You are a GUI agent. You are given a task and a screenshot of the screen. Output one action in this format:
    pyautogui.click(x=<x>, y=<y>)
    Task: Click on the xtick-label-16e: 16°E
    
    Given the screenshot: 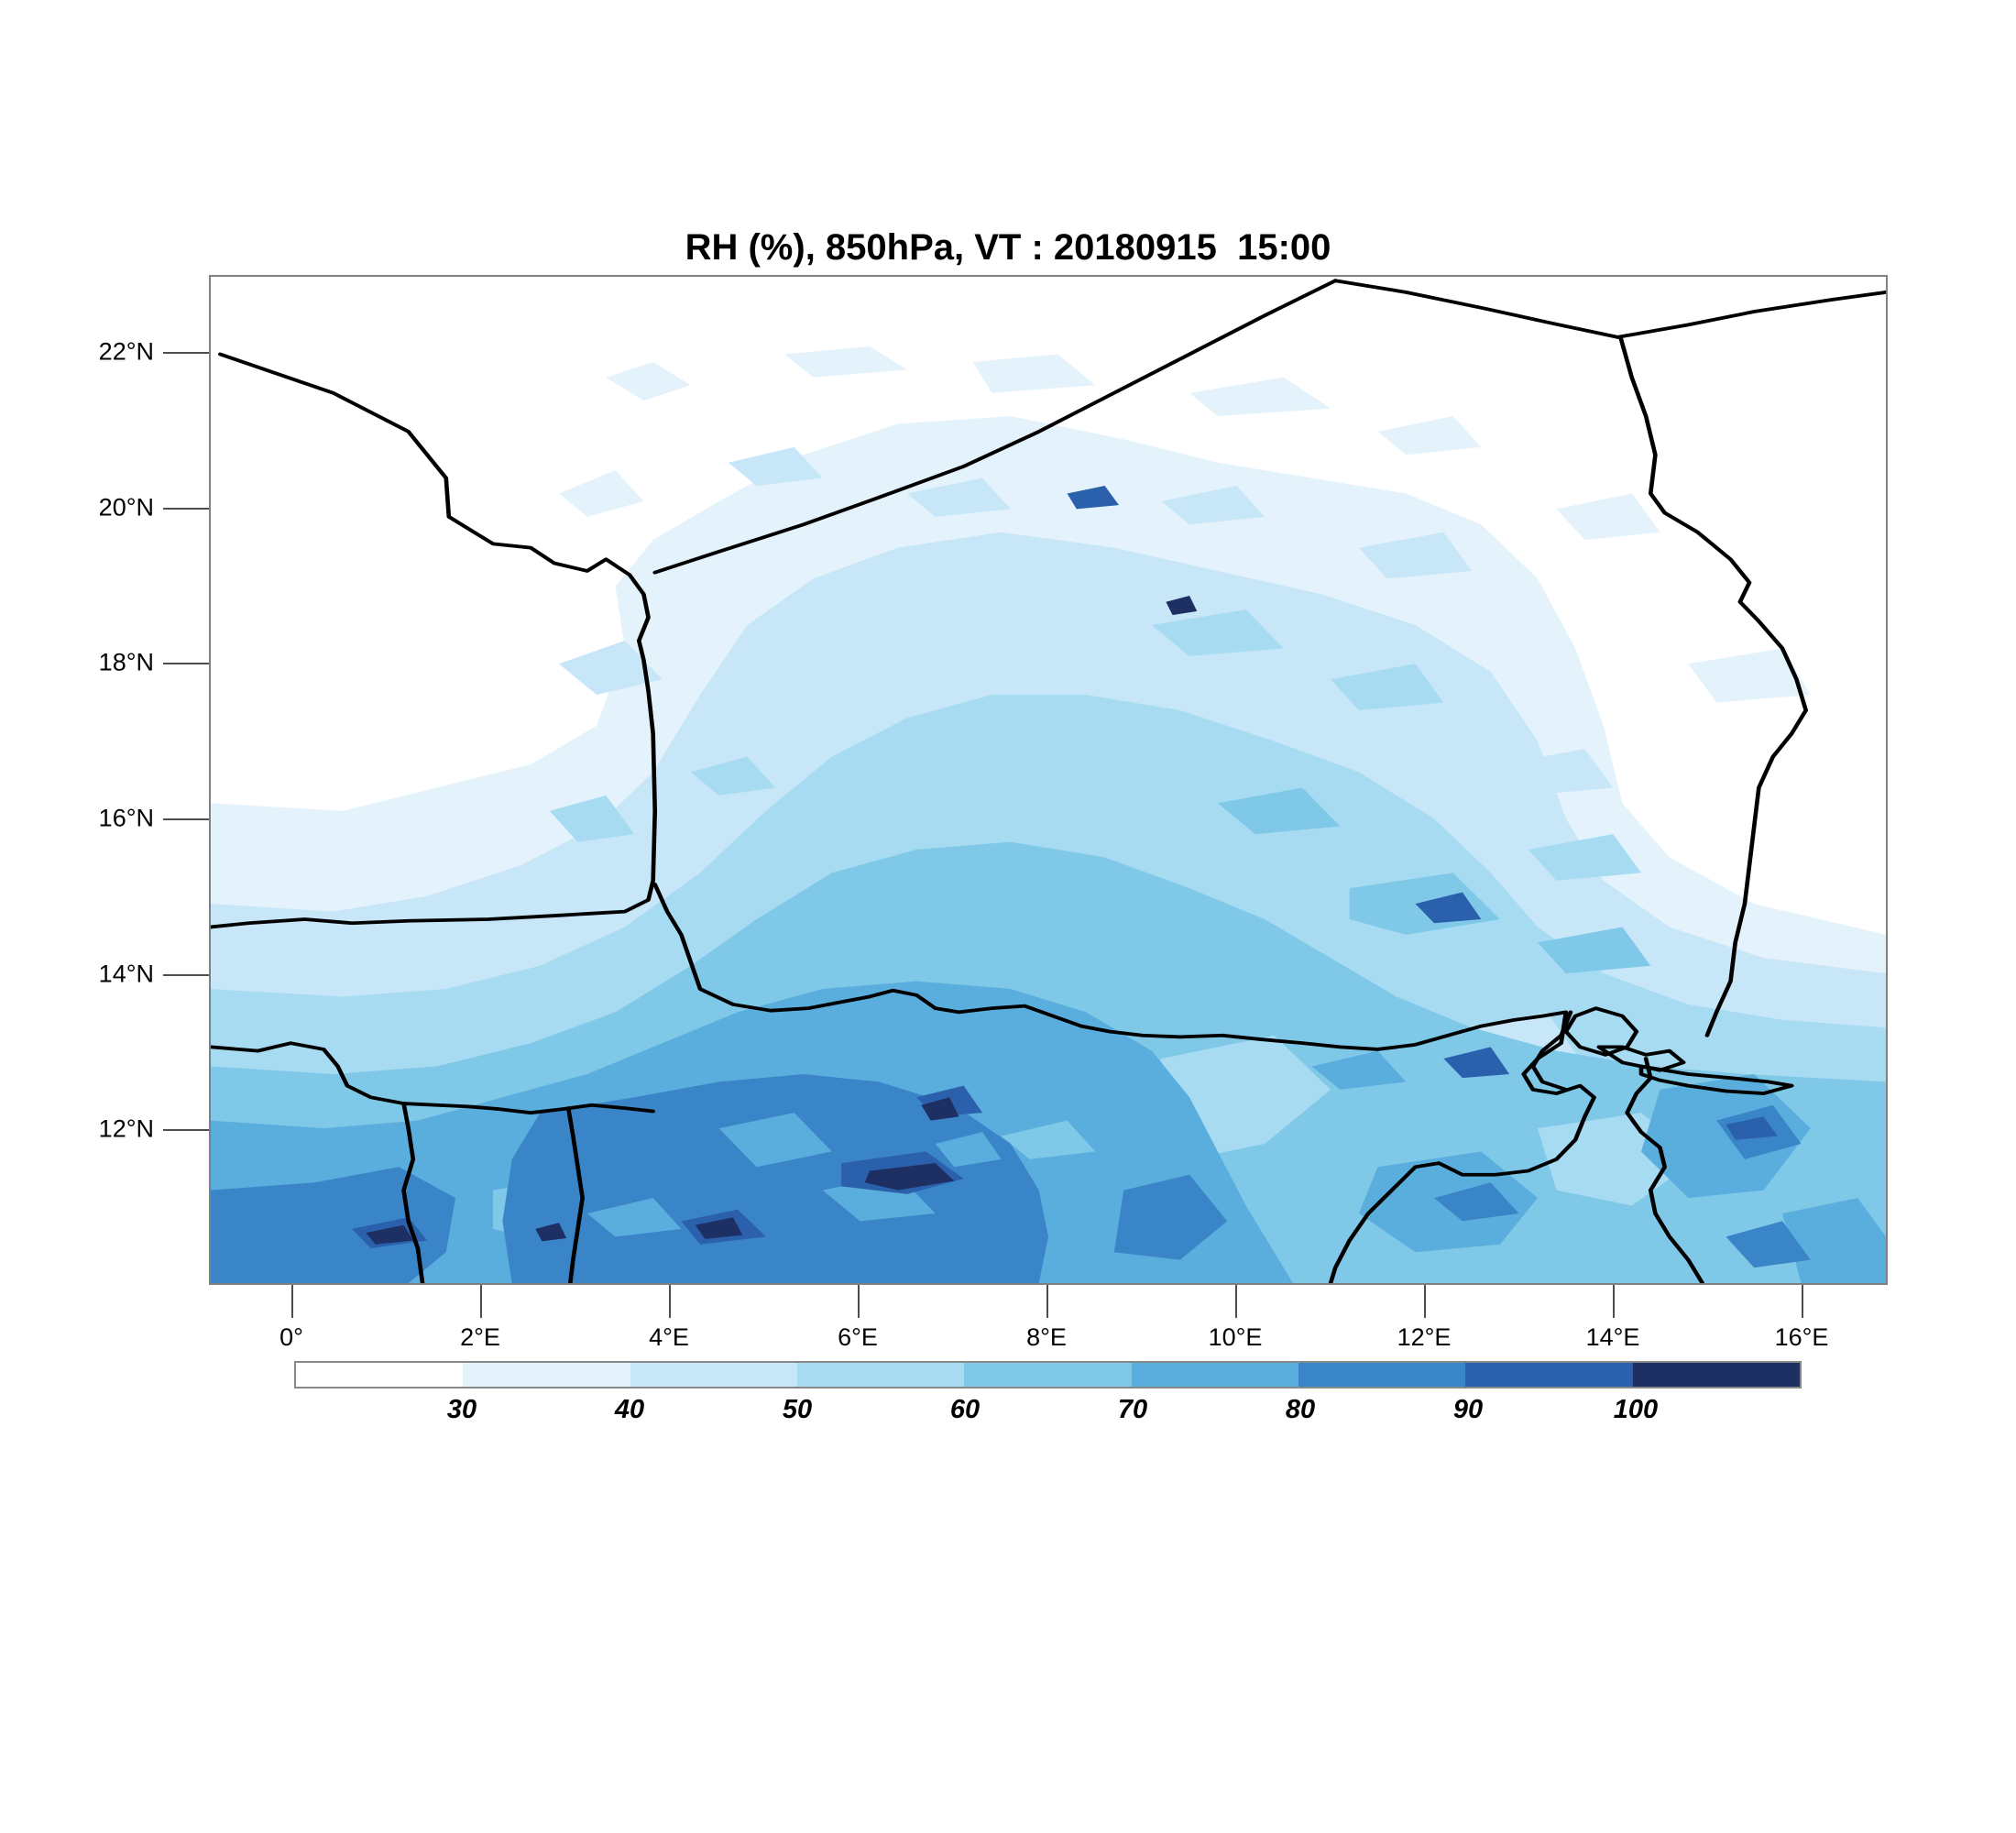 What is the action you would take?
    pyautogui.click(x=1801, y=1337)
    